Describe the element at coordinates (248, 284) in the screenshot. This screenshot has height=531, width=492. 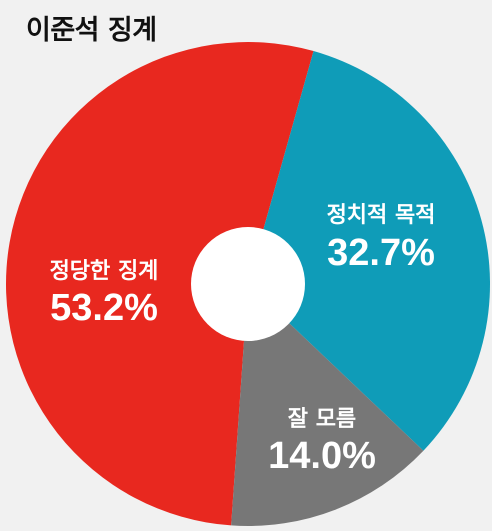
I see `donut-hole` at that location.